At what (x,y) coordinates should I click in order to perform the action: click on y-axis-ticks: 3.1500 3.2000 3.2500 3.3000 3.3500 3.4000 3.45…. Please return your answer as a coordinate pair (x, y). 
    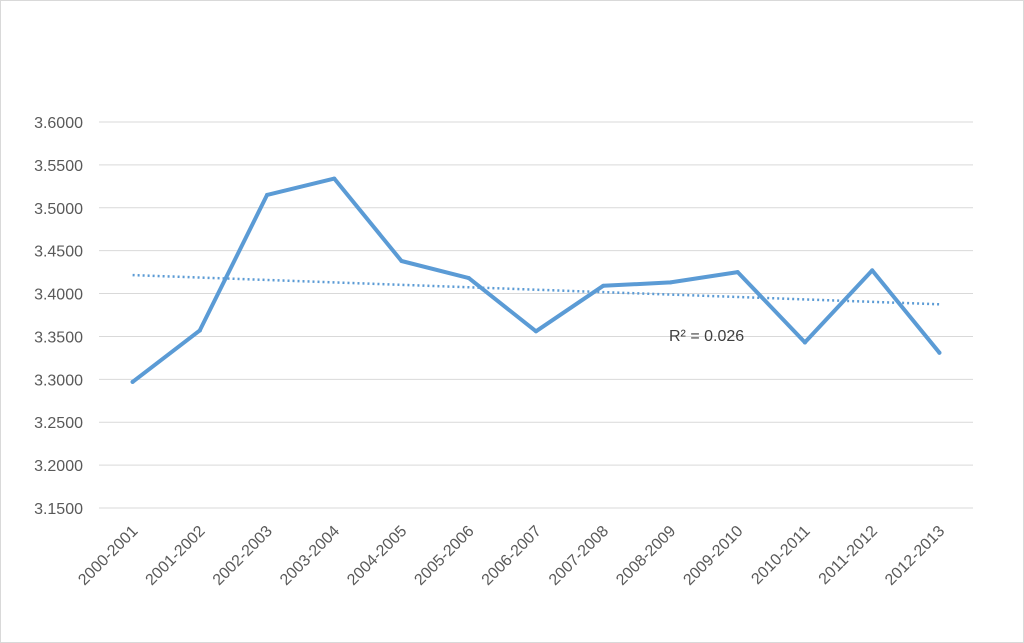
    Looking at the image, I should click on (58, 316).